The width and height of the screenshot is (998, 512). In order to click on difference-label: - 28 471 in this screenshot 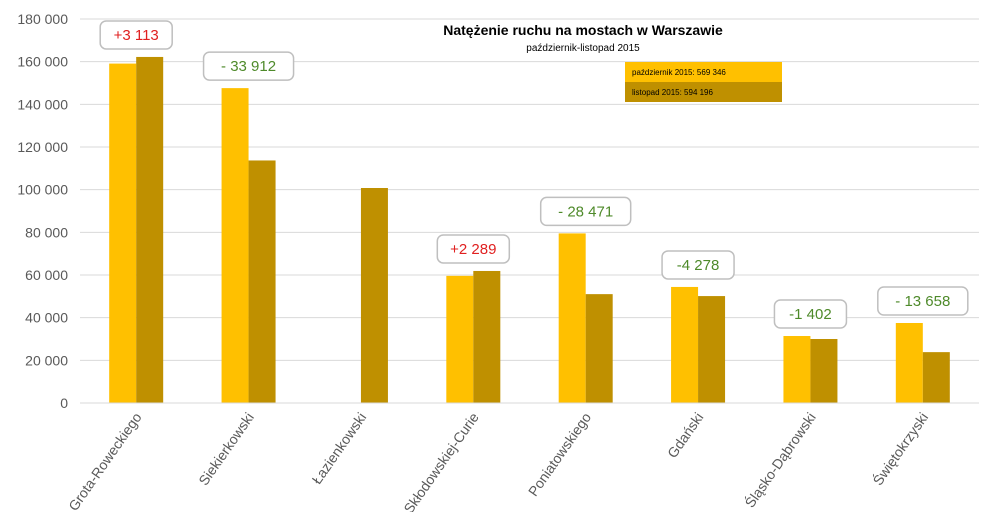, I will do `click(585, 211)`.